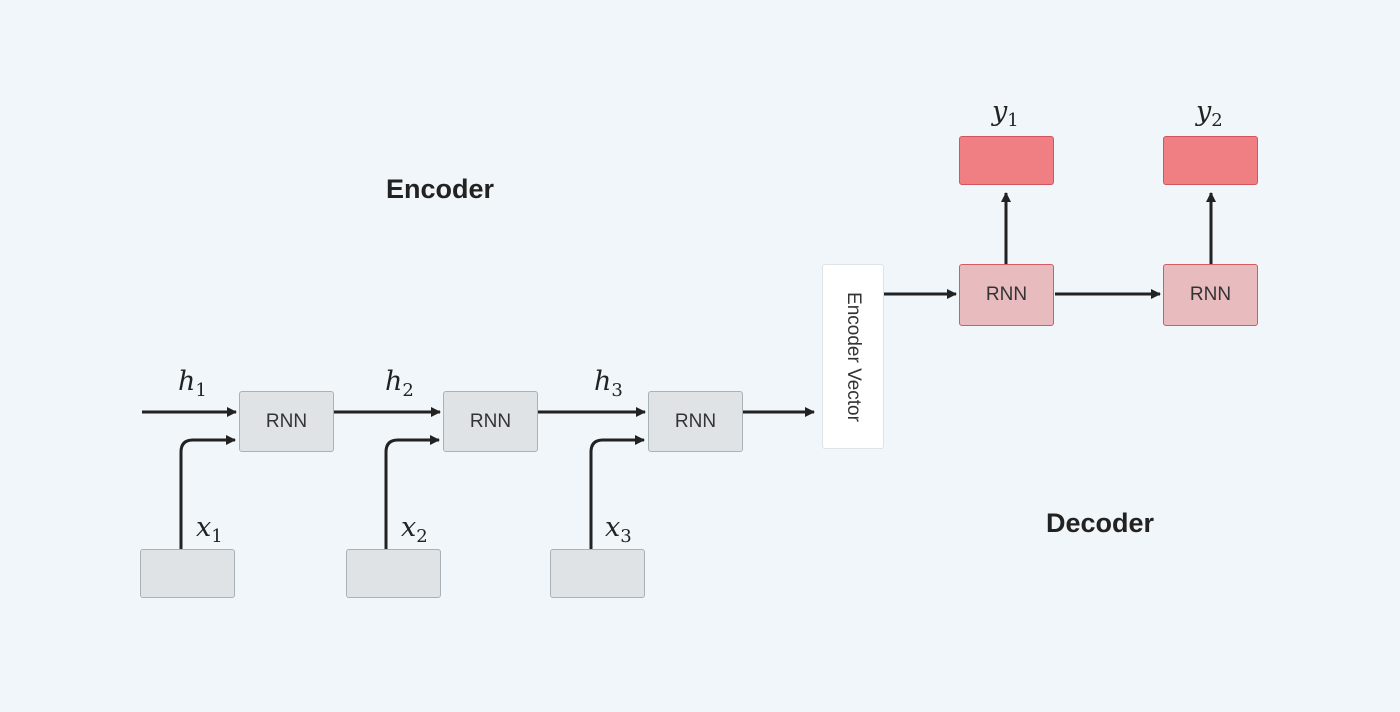  Describe the element at coordinates (399, 383) in the screenshot. I see `h2-label: h2` at that location.